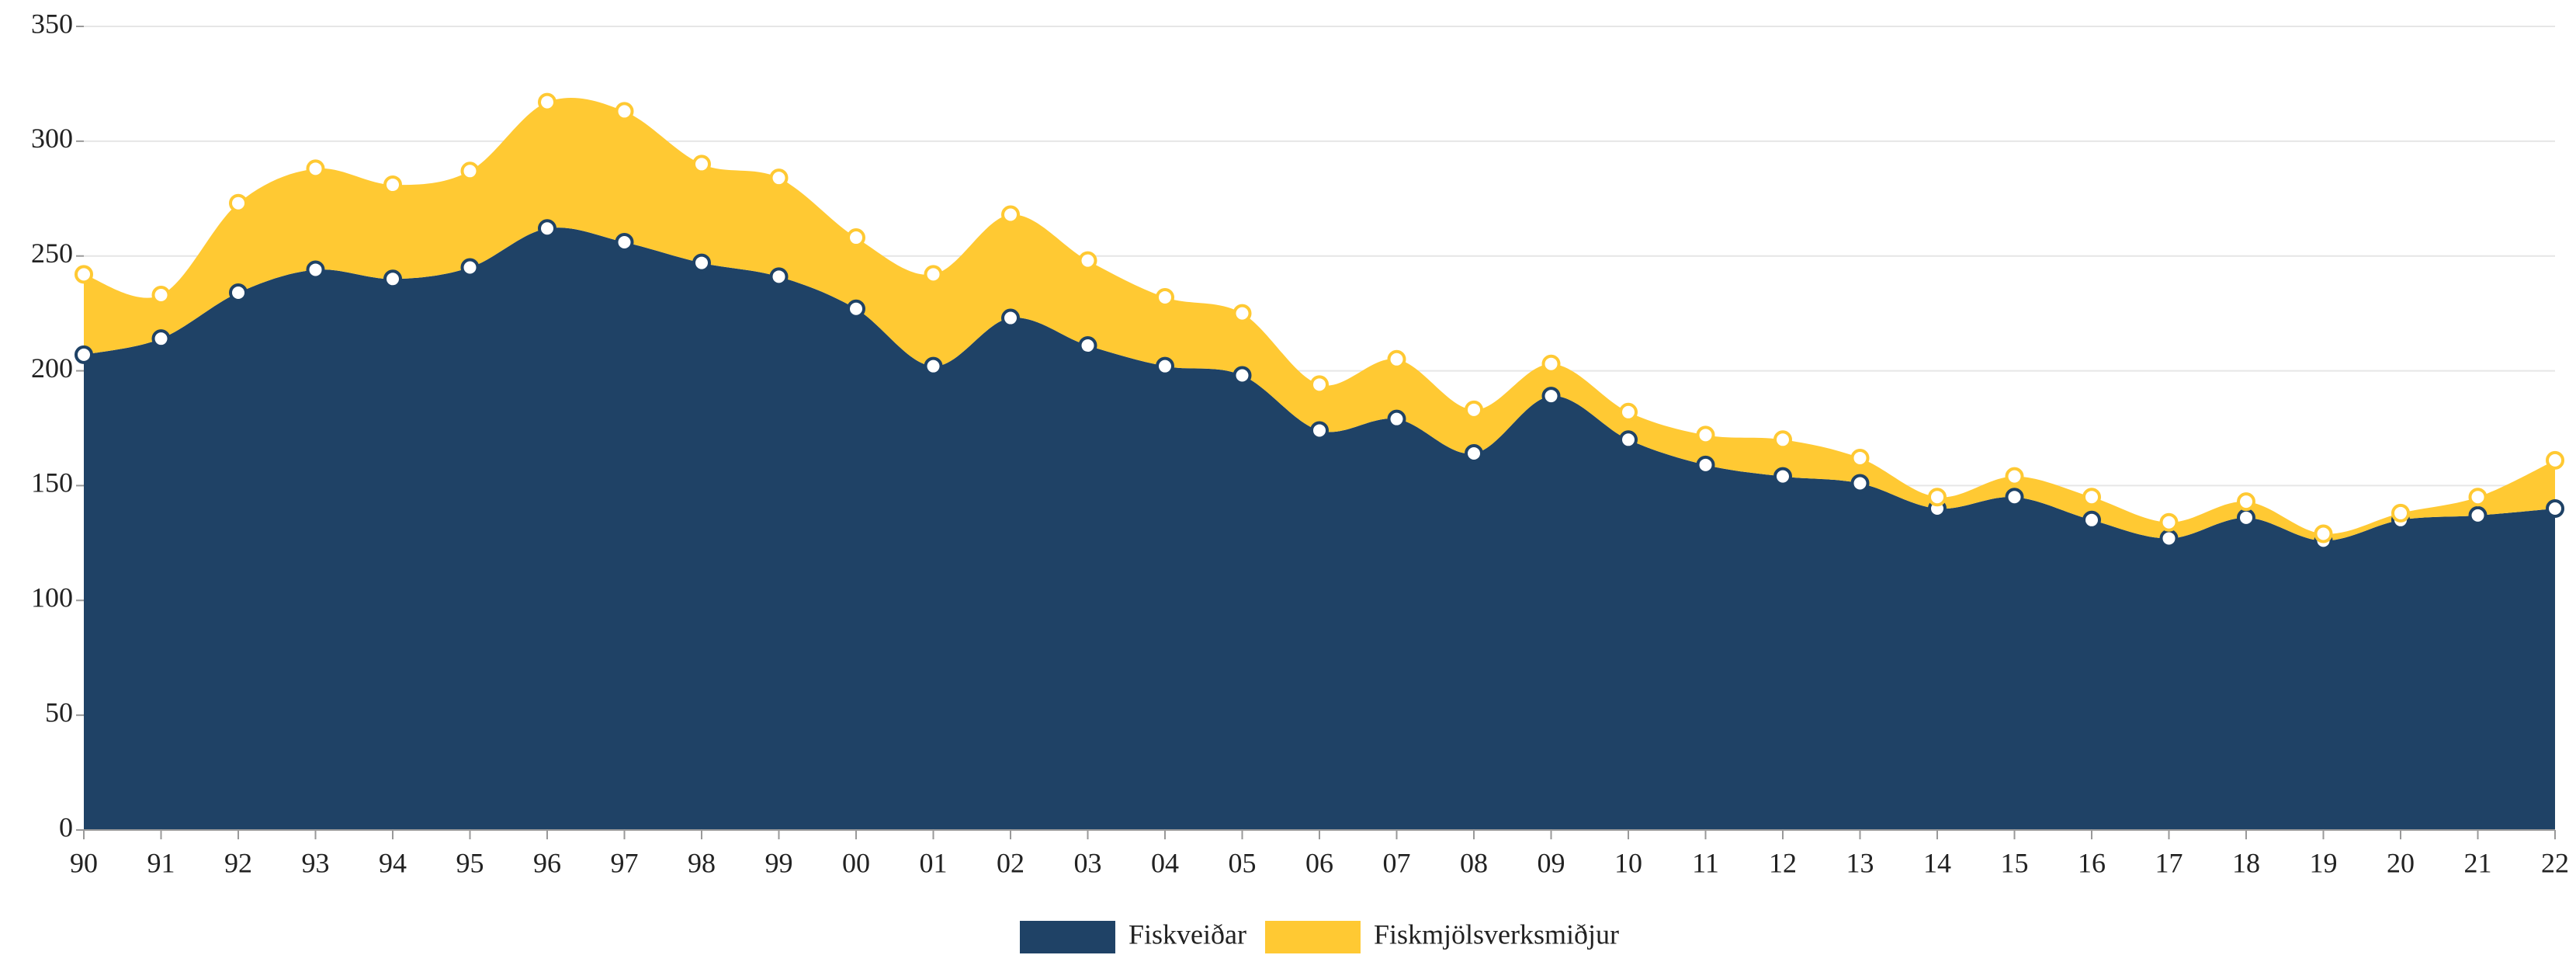 Image resolution: width=2576 pixels, height=955 pixels. I want to click on x-tick-label: 20, so click(2401, 862).